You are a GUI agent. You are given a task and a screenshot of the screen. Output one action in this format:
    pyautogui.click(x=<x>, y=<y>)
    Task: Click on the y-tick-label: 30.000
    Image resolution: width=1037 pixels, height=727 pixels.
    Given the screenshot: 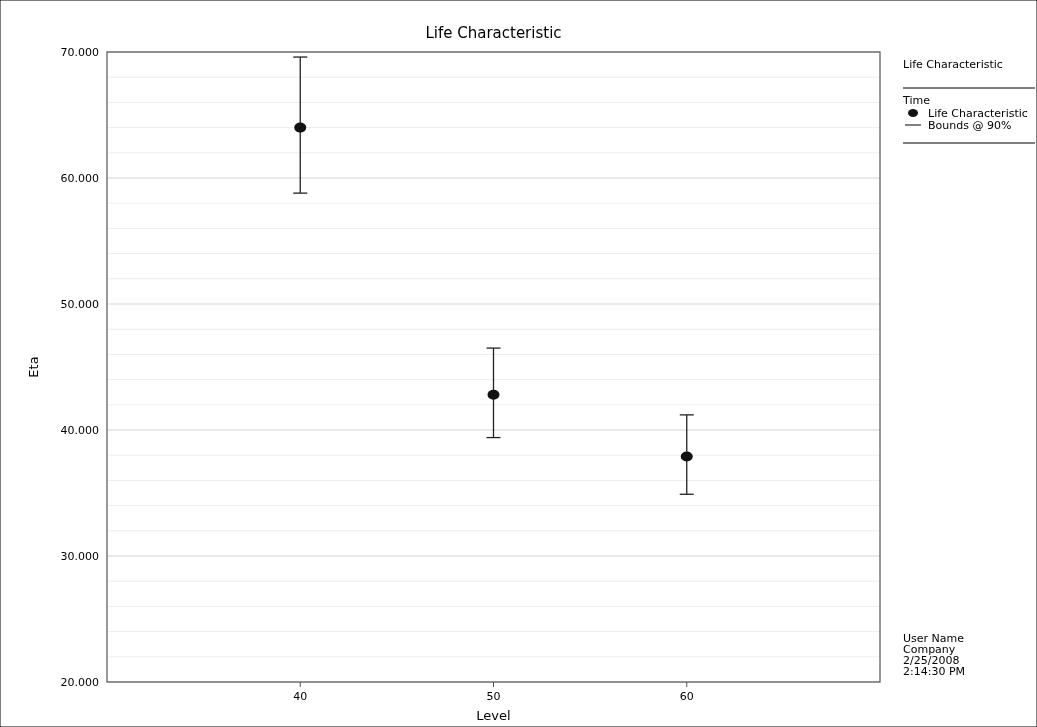 What is the action you would take?
    pyautogui.click(x=79, y=556)
    